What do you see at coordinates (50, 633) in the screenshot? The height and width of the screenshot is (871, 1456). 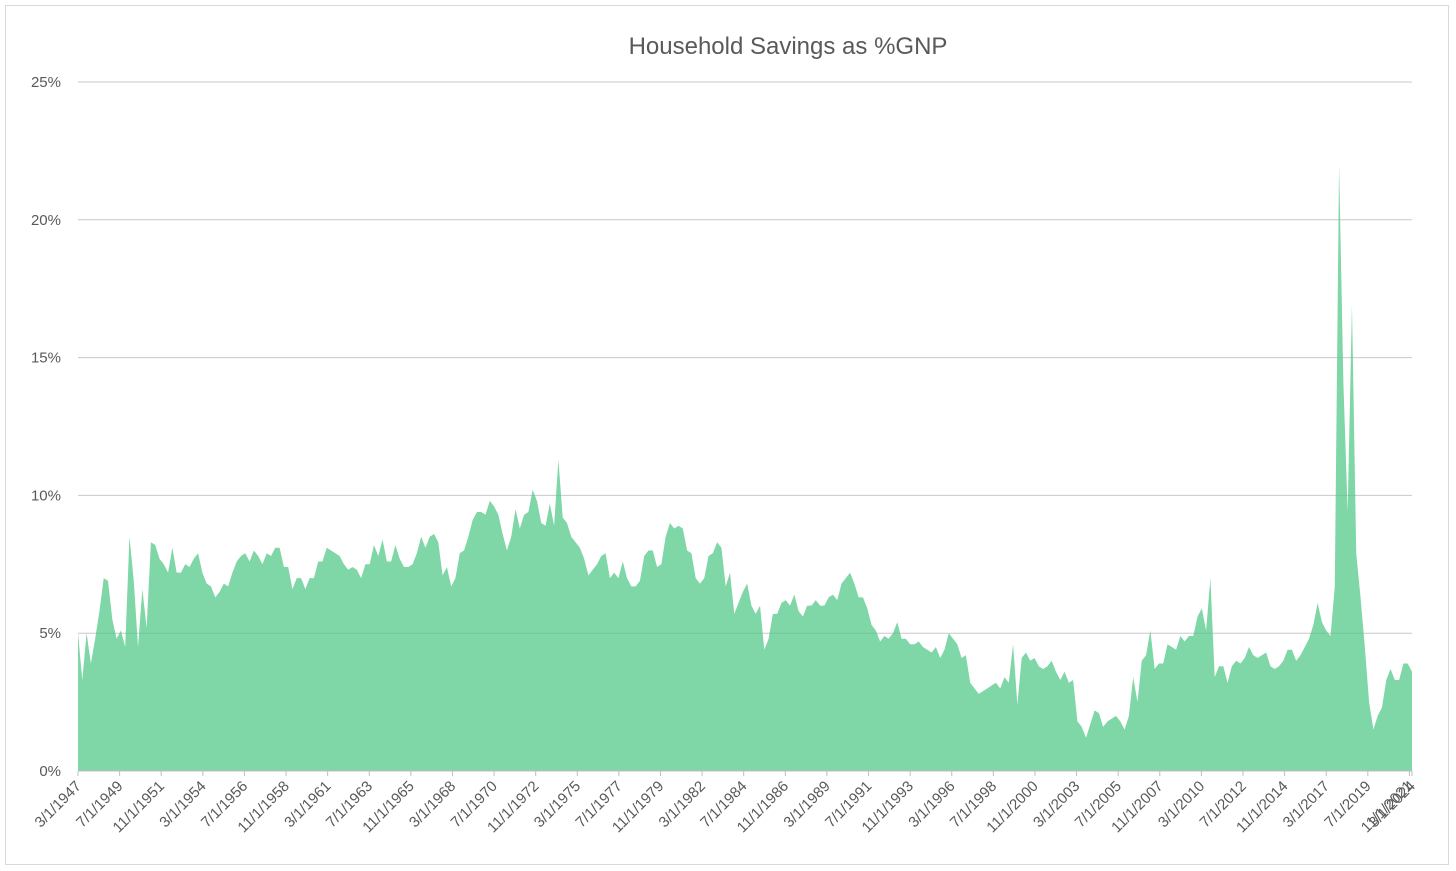 I see `y-tick-label: 5%` at bounding box center [50, 633].